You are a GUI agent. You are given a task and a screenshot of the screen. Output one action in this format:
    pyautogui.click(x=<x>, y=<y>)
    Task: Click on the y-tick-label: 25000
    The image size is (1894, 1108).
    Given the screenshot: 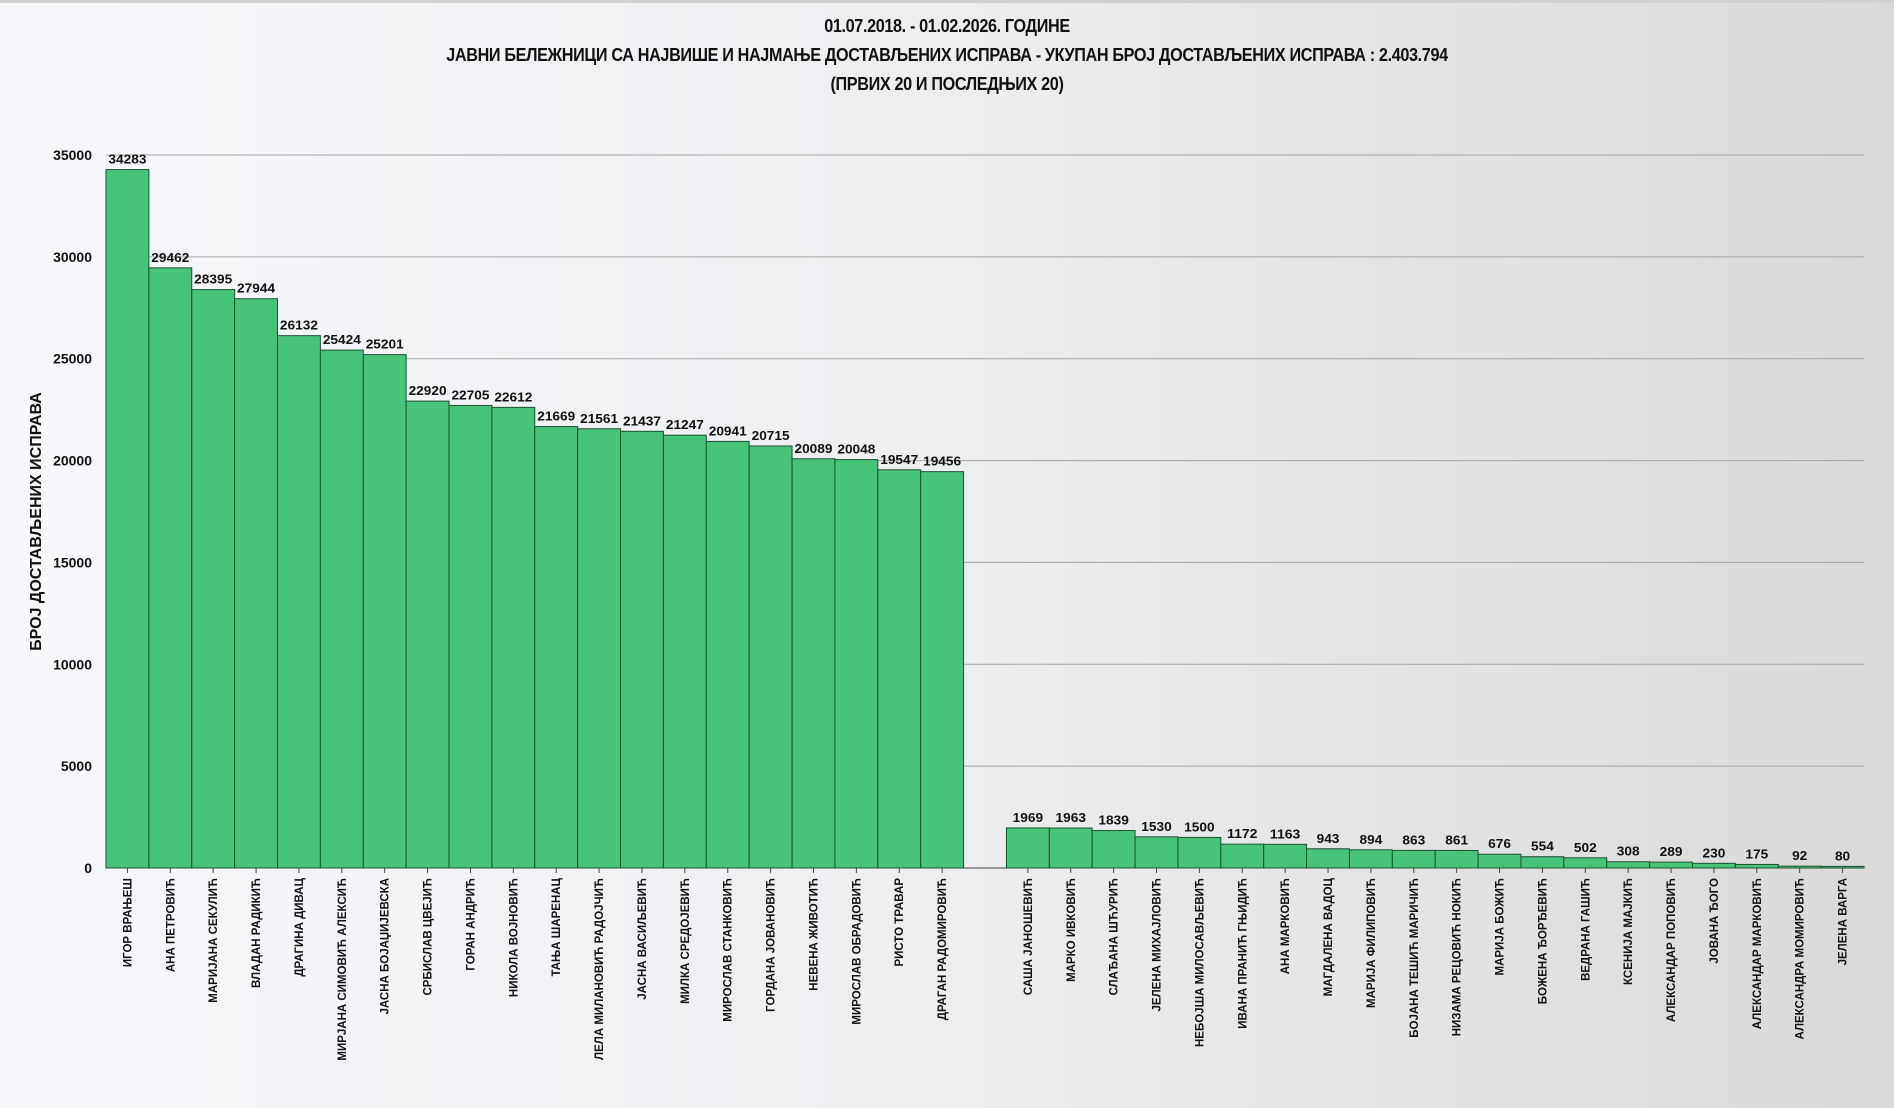 What is the action you would take?
    pyautogui.click(x=72, y=359)
    